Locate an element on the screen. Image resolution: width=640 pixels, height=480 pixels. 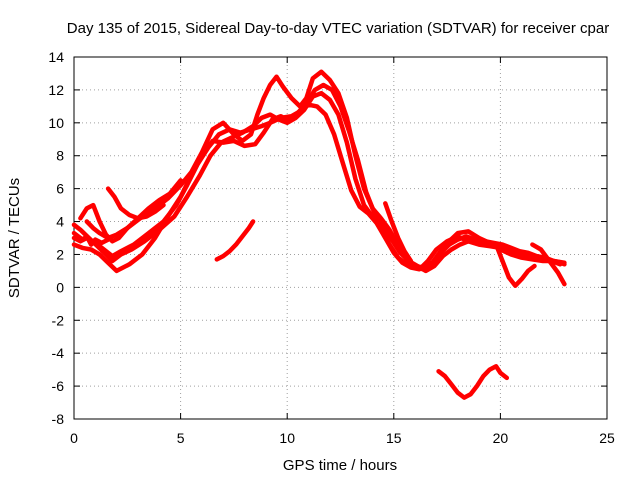
y-tick-label: 6 is located at coordinates (60, 189).